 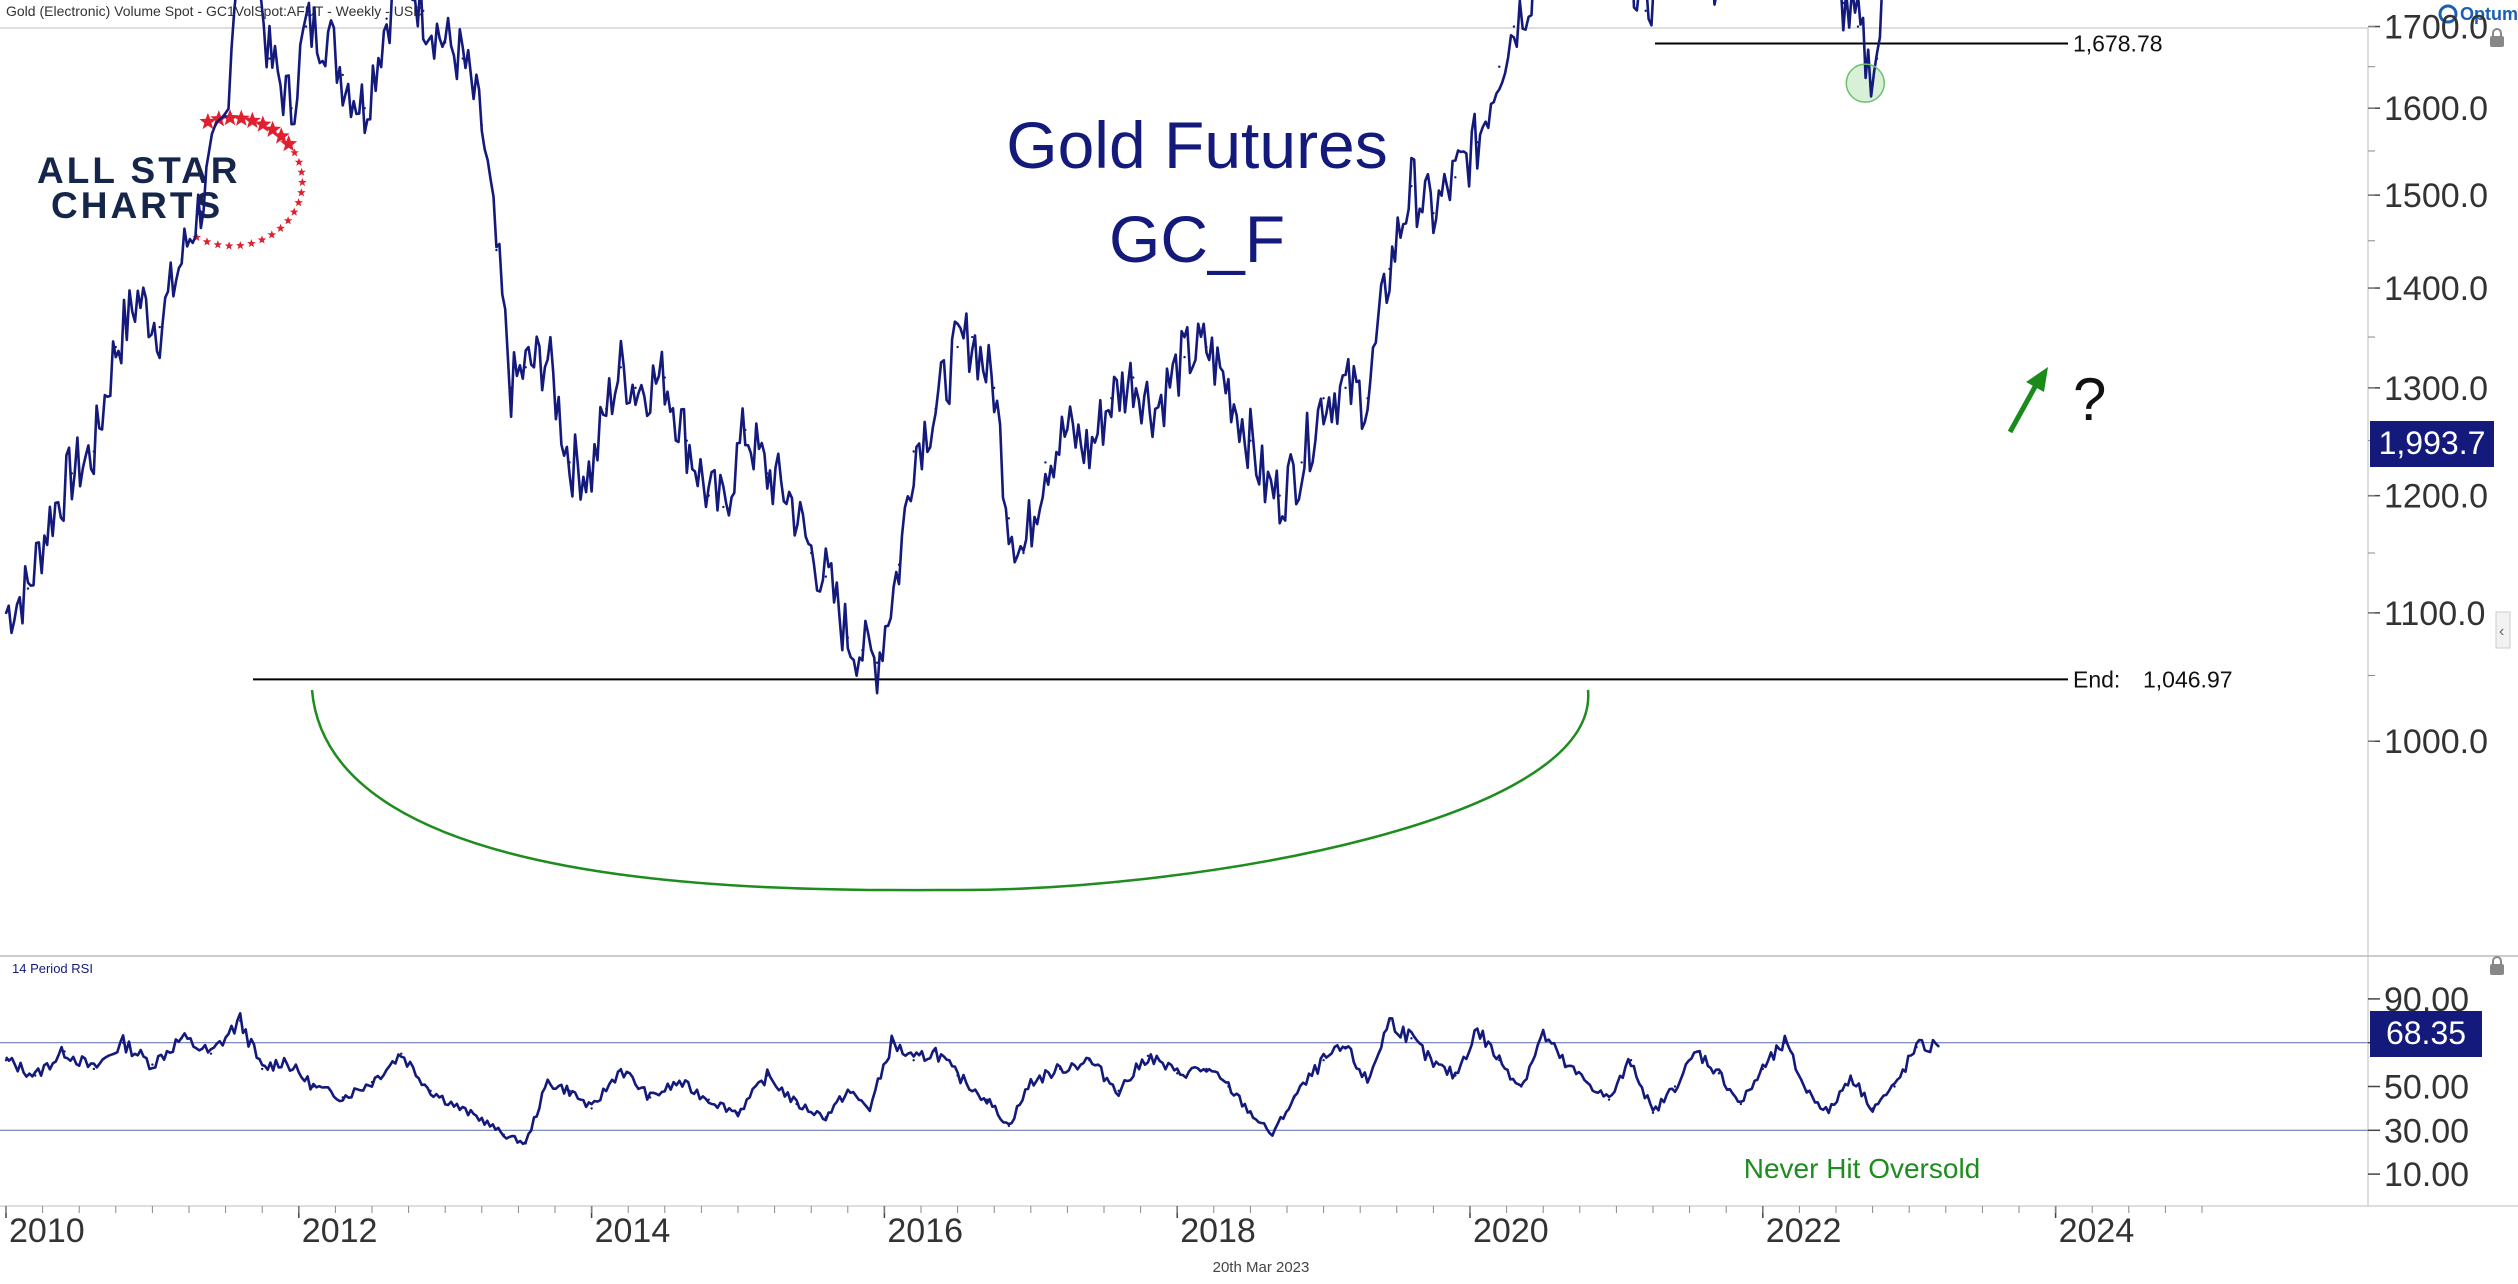 I want to click on highlight-circle-outlines, so click(x=1865, y=83).